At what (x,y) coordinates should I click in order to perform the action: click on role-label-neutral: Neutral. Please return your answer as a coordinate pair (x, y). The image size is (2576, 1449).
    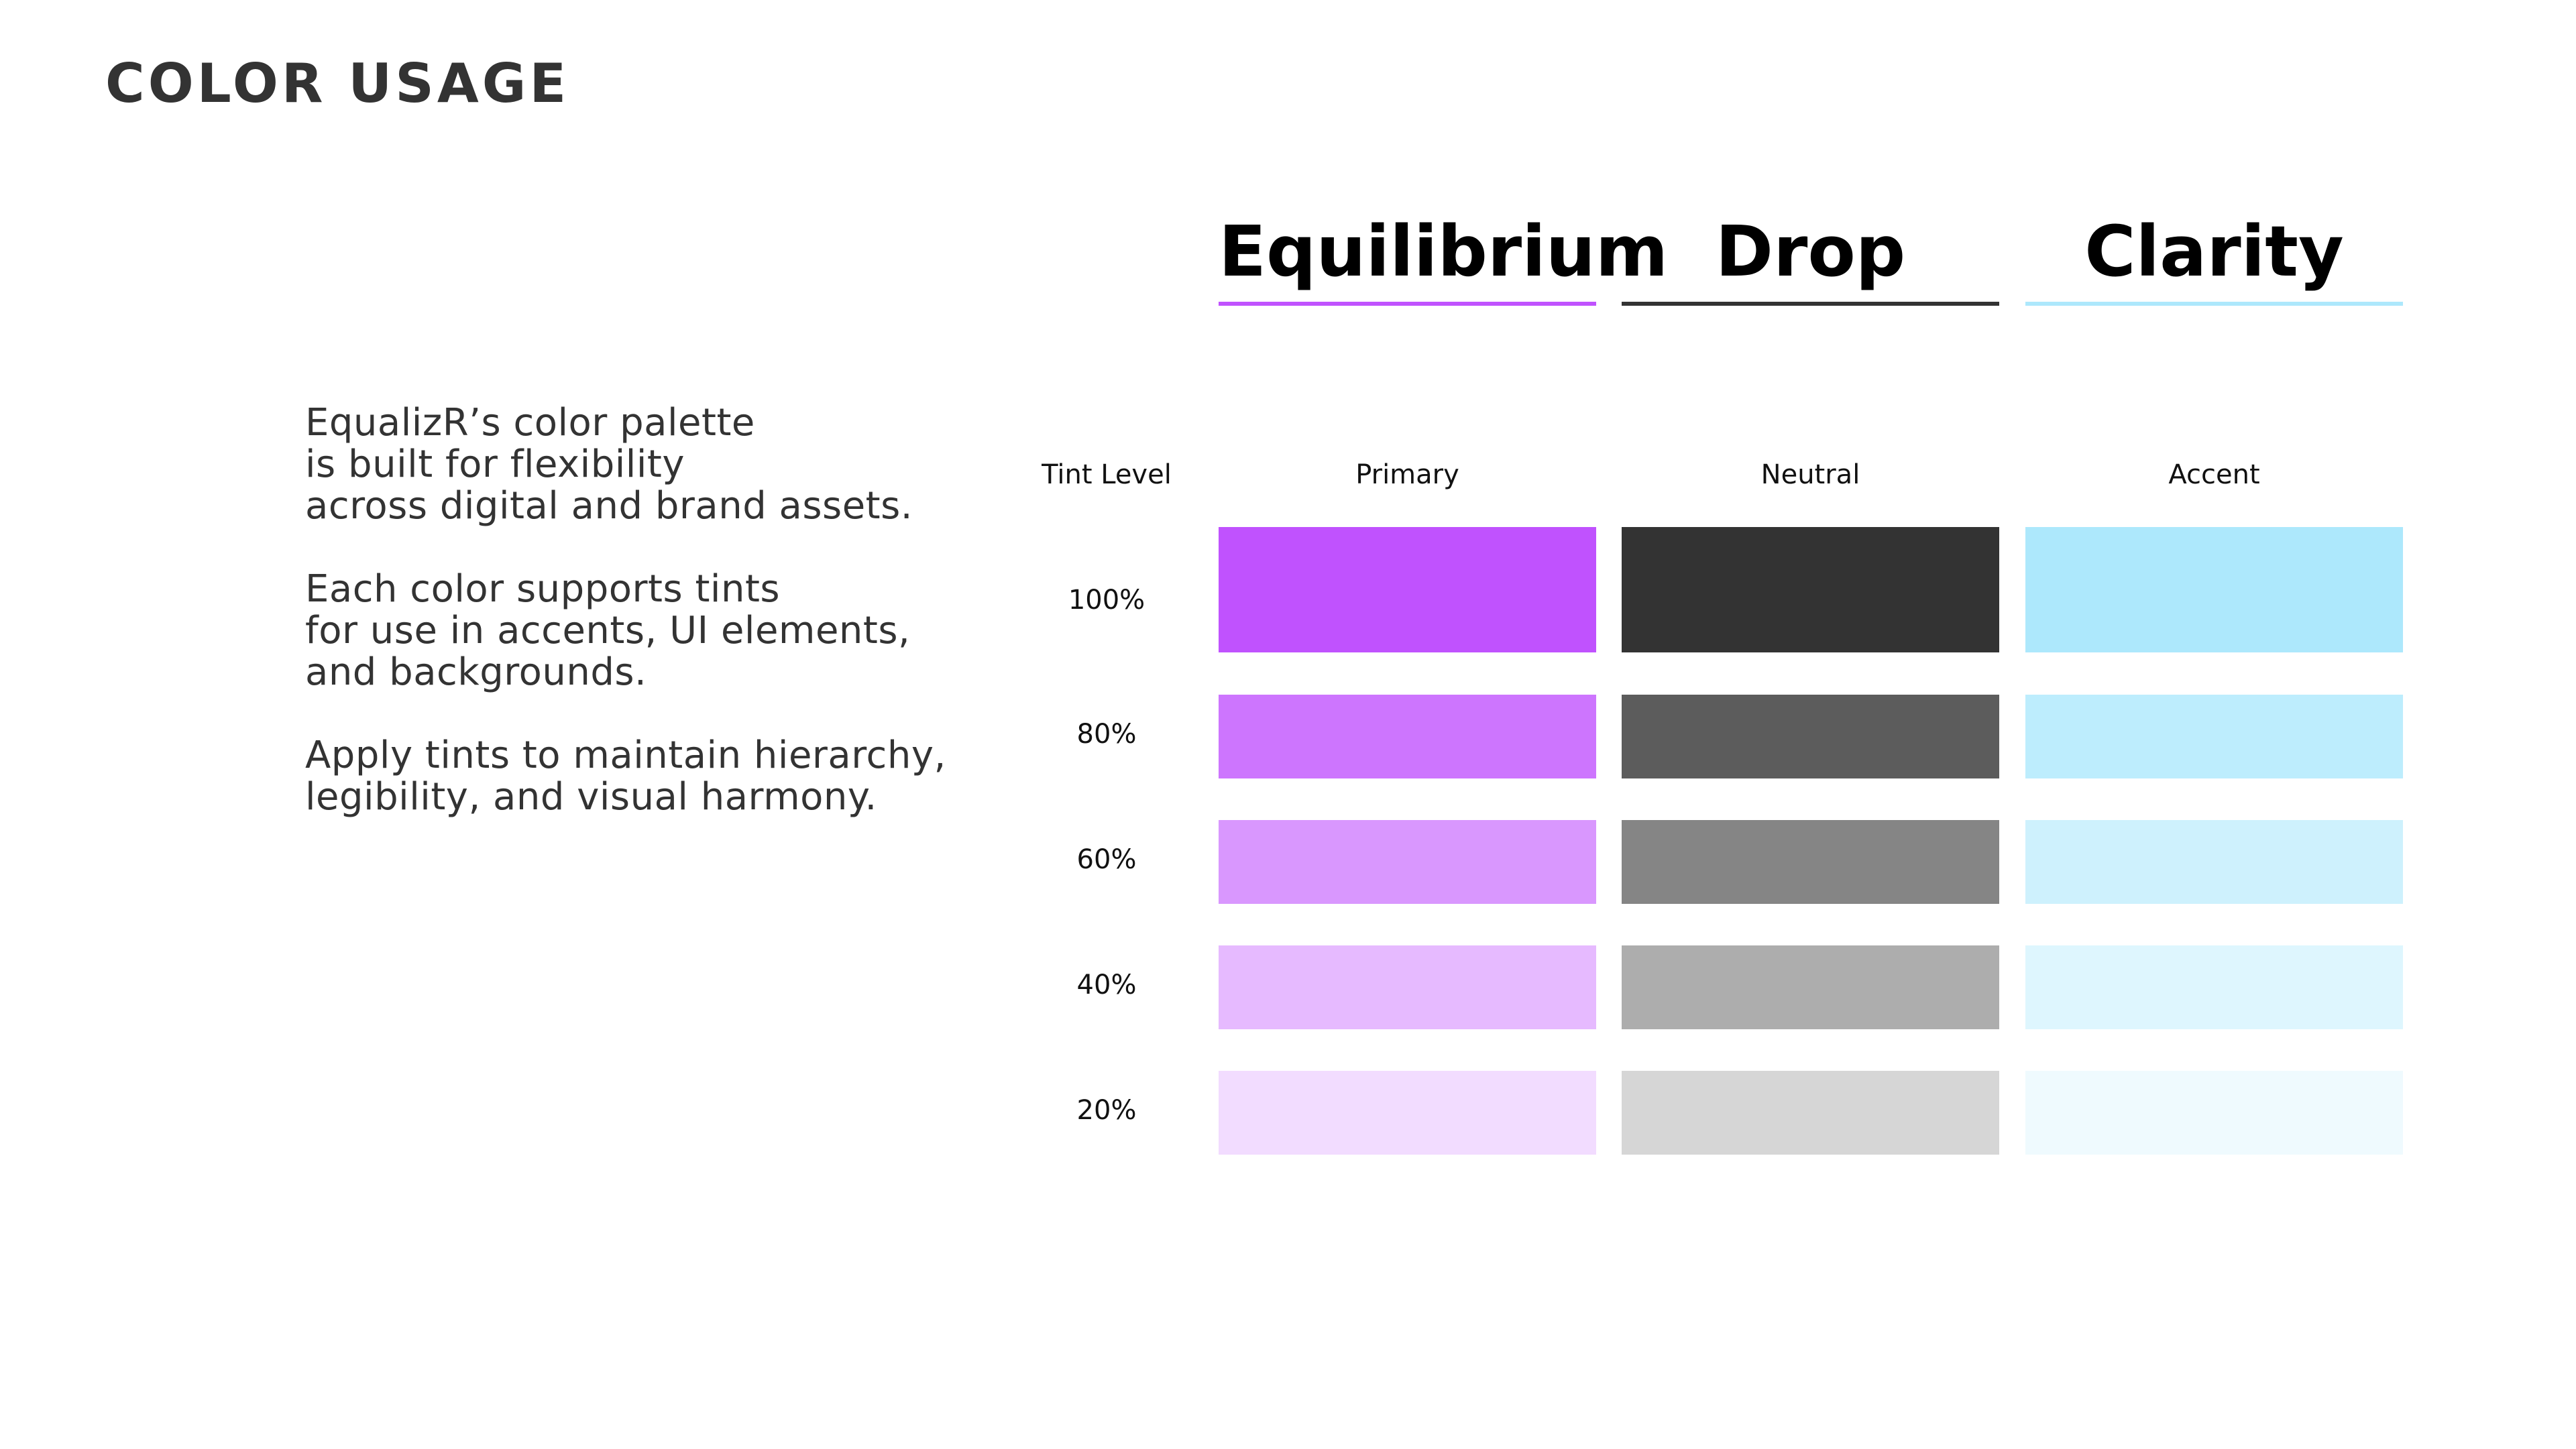
    Looking at the image, I should click on (1810, 475).